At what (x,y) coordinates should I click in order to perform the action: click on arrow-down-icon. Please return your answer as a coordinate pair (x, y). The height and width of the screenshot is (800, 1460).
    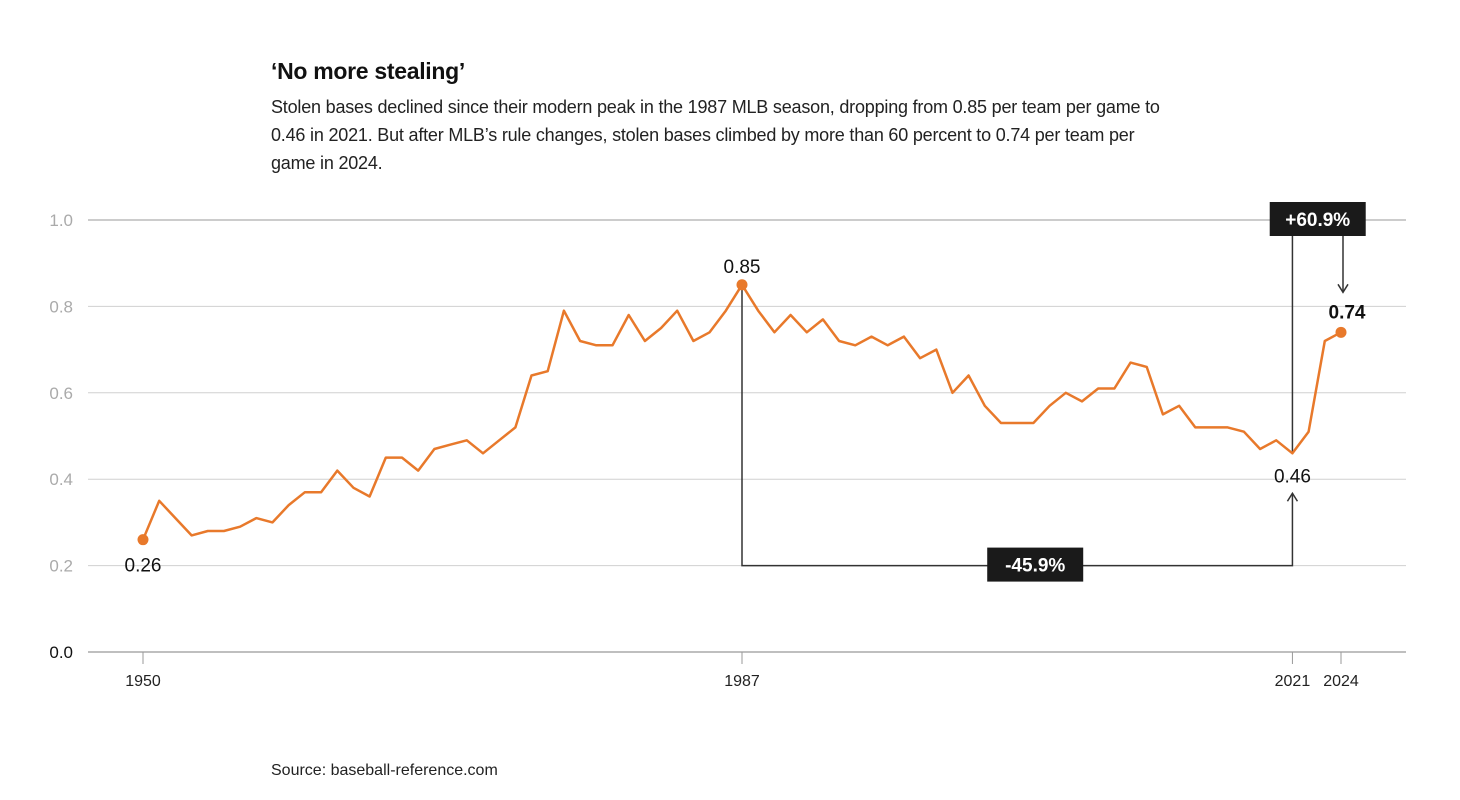
    Looking at the image, I should click on (1343, 288).